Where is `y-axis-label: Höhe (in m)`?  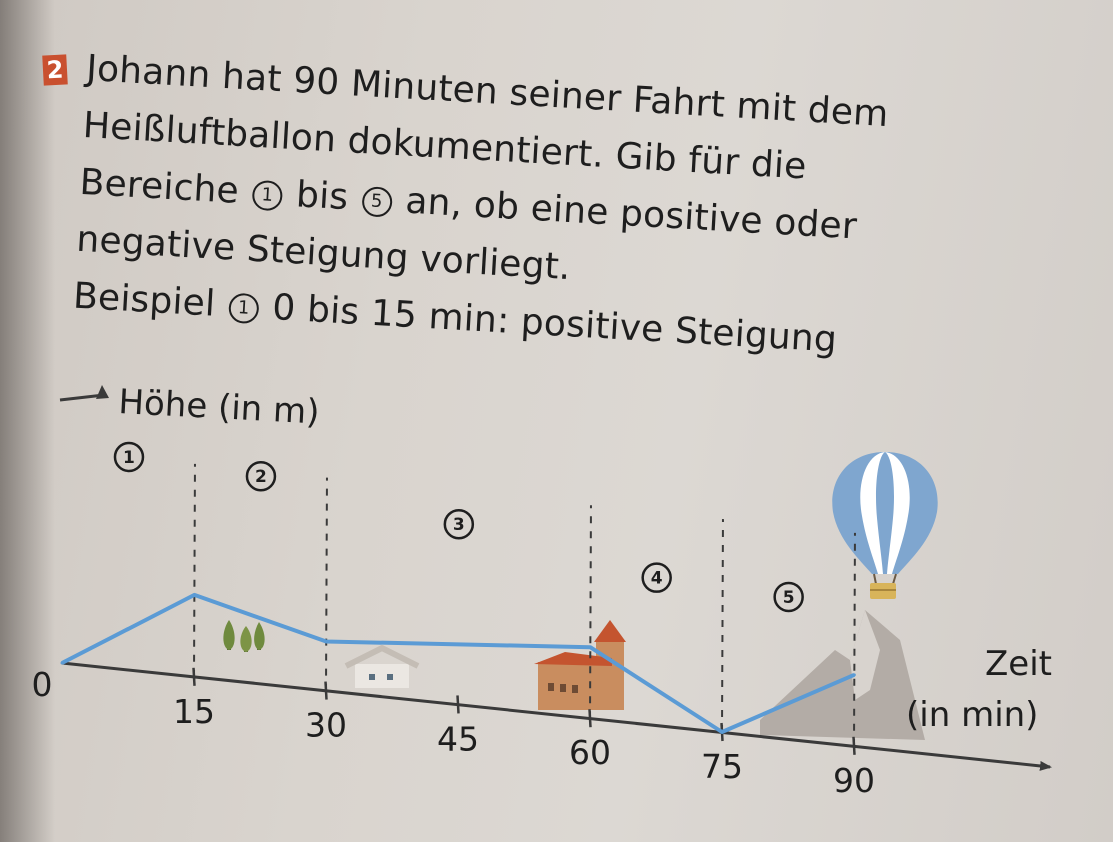 y-axis-label: Höhe (in m) is located at coordinates (219, 407).